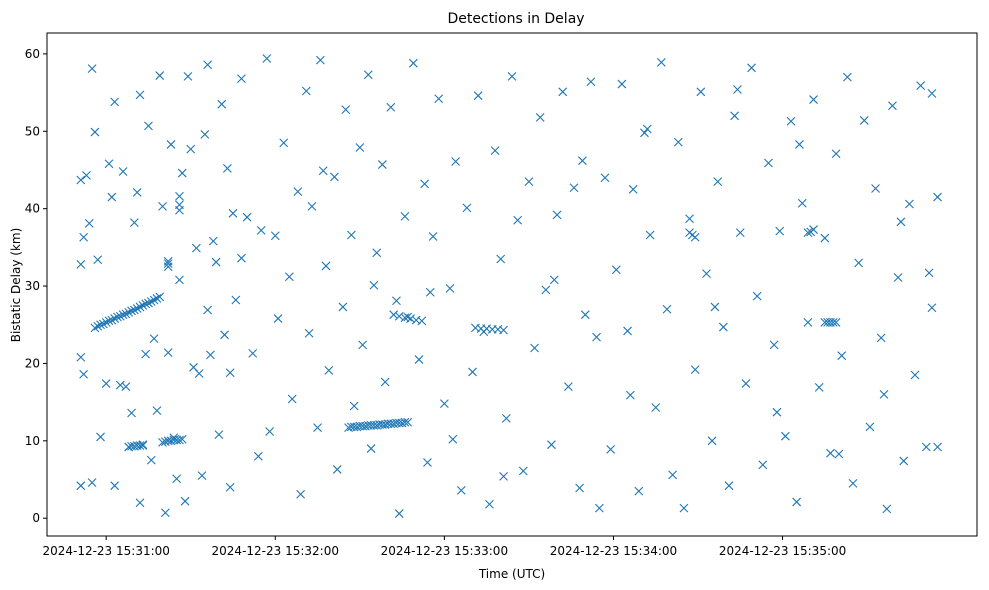  Describe the element at coordinates (105, 551) in the screenshot. I see `x-tick-label: 2024-12-23 15:31:00` at that location.